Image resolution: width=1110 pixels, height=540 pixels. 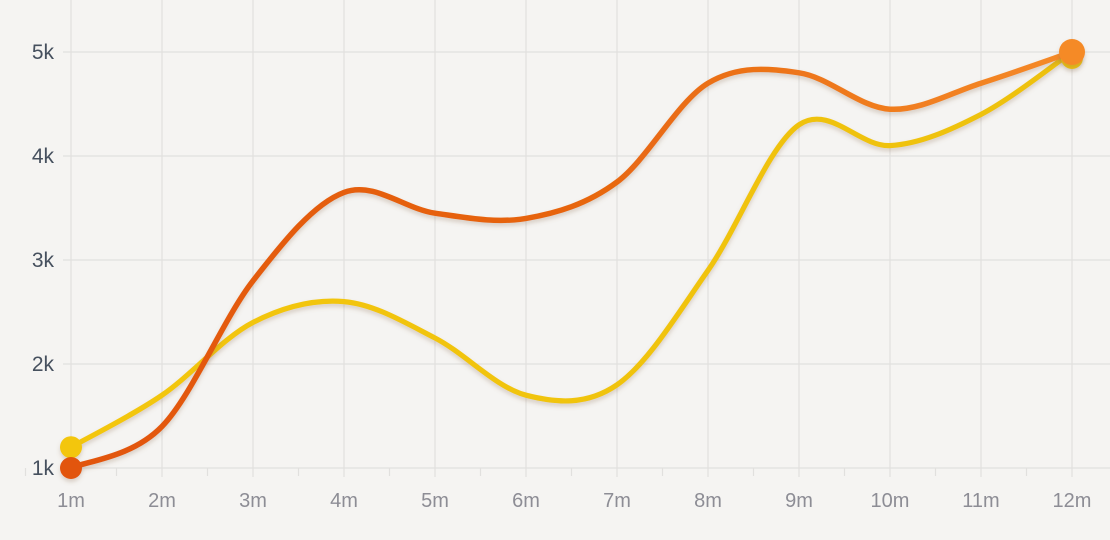 What do you see at coordinates (617, 501) in the screenshot?
I see `x-axis-label: 7m` at bounding box center [617, 501].